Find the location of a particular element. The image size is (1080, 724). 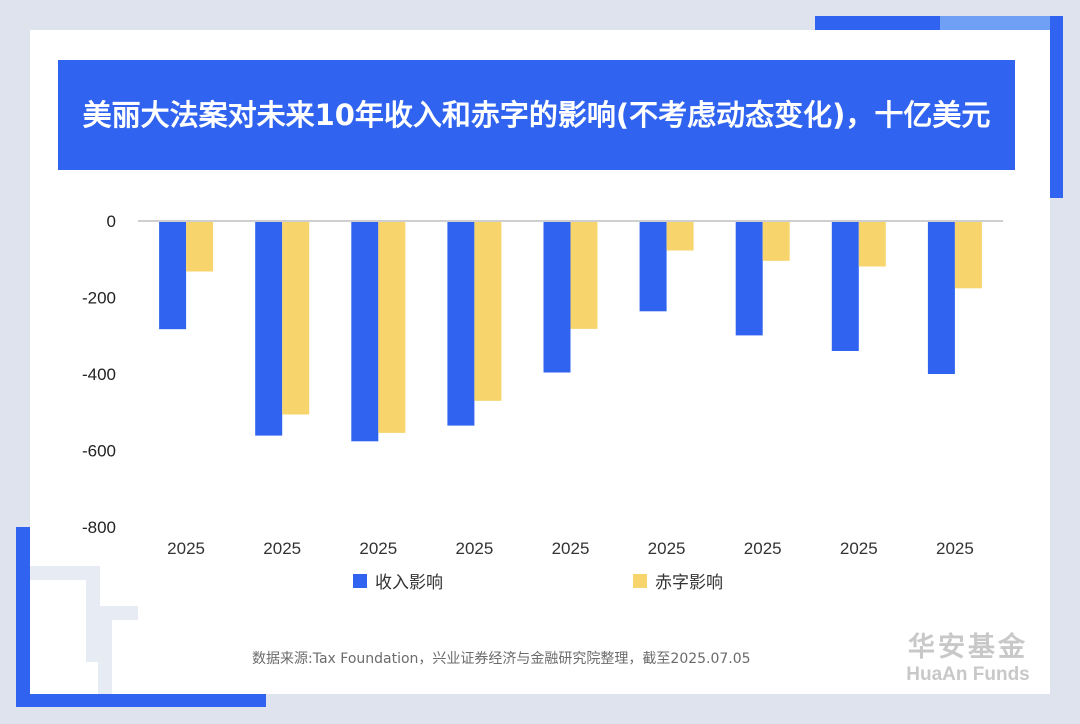

y-tick-label: -400 is located at coordinates (99, 374).